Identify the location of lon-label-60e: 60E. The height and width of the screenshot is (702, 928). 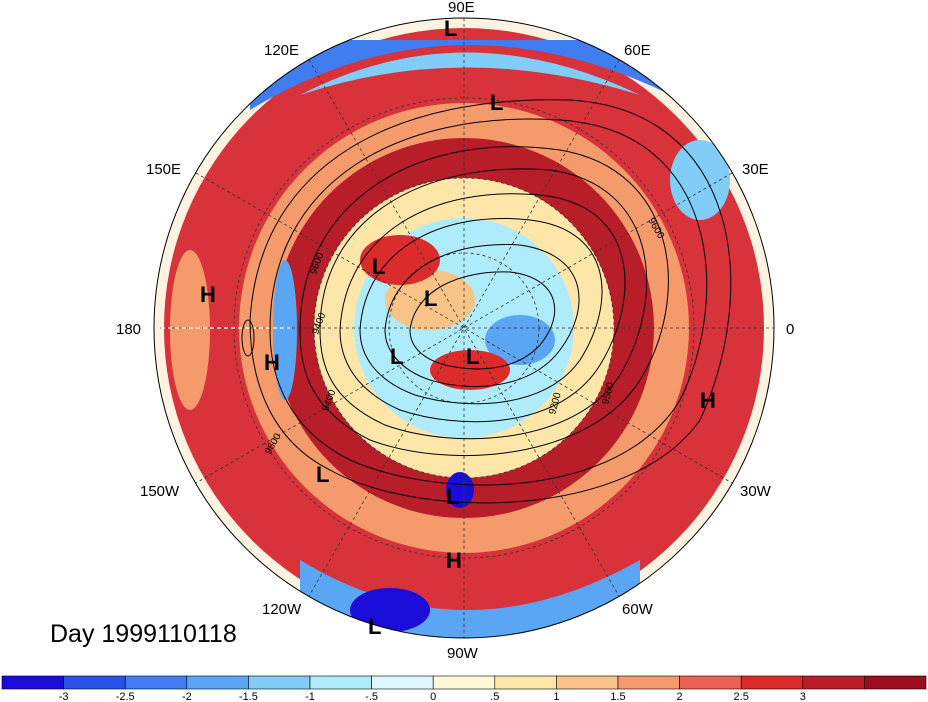
(637, 50).